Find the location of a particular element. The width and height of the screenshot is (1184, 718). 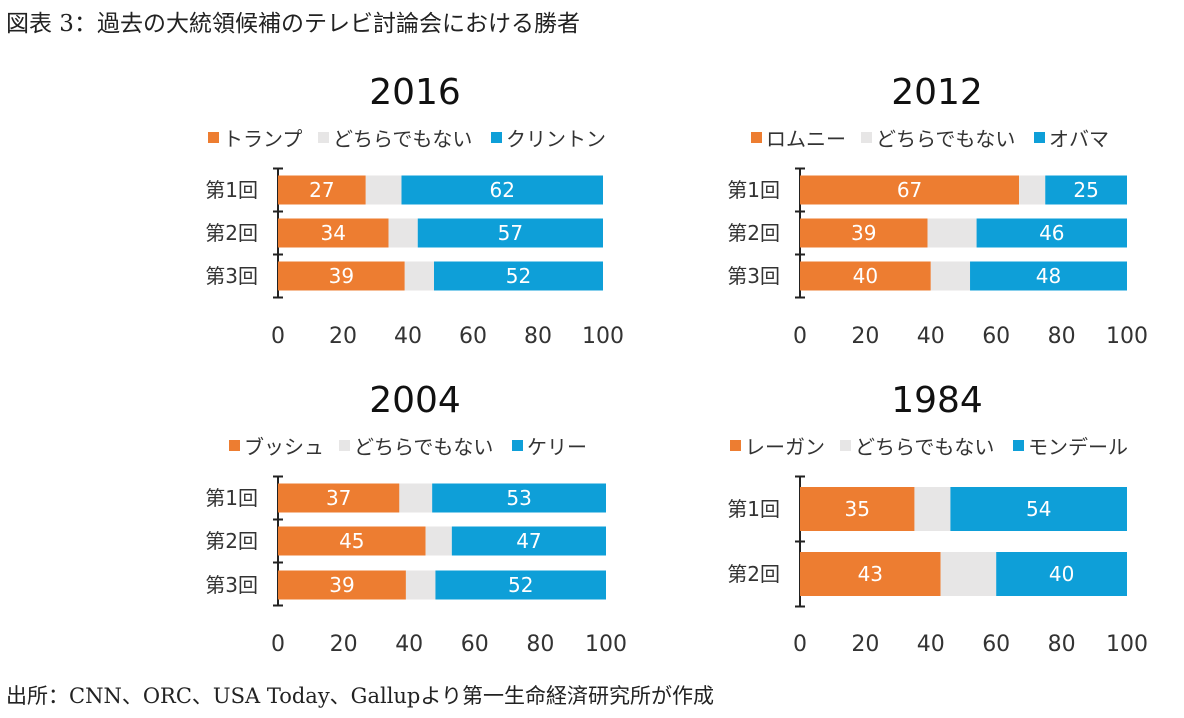

legend-label: クリントン is located at coordinates (556, 139).